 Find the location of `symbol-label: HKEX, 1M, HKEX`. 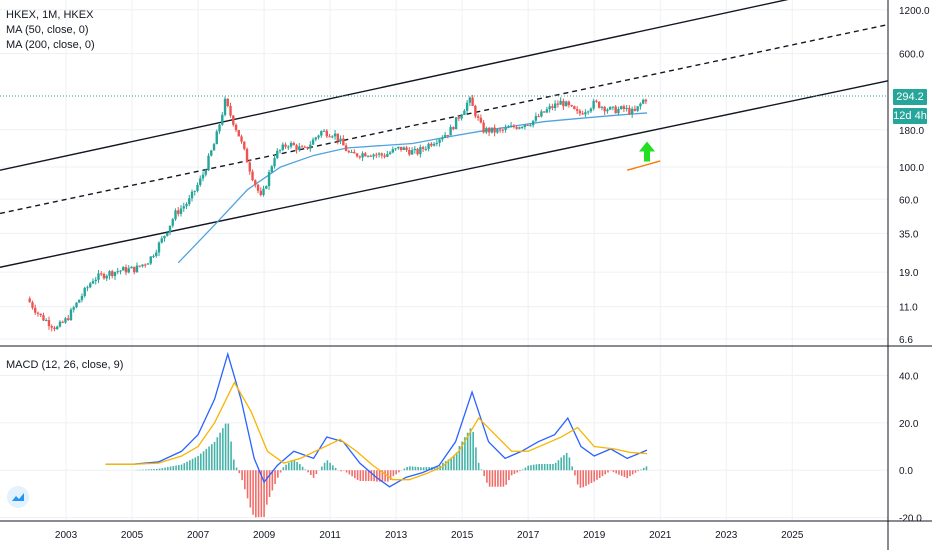

symbol-label: HKEX, 1M, HKEX is located at coordinates (50, 15).